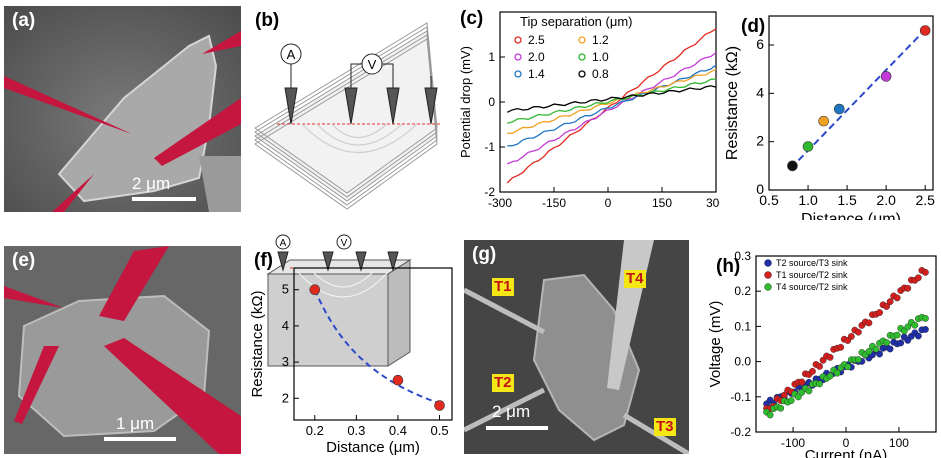 This screenshot has height=458, width=941. Describe the element at coordinates (608, 203) in the screenshot. I see `x-tick-label: 0` at that location.